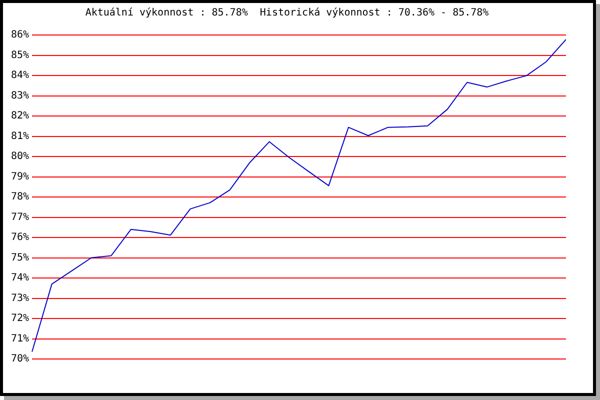  I want to click on y-tick-label: 80%, so click(20, 156).